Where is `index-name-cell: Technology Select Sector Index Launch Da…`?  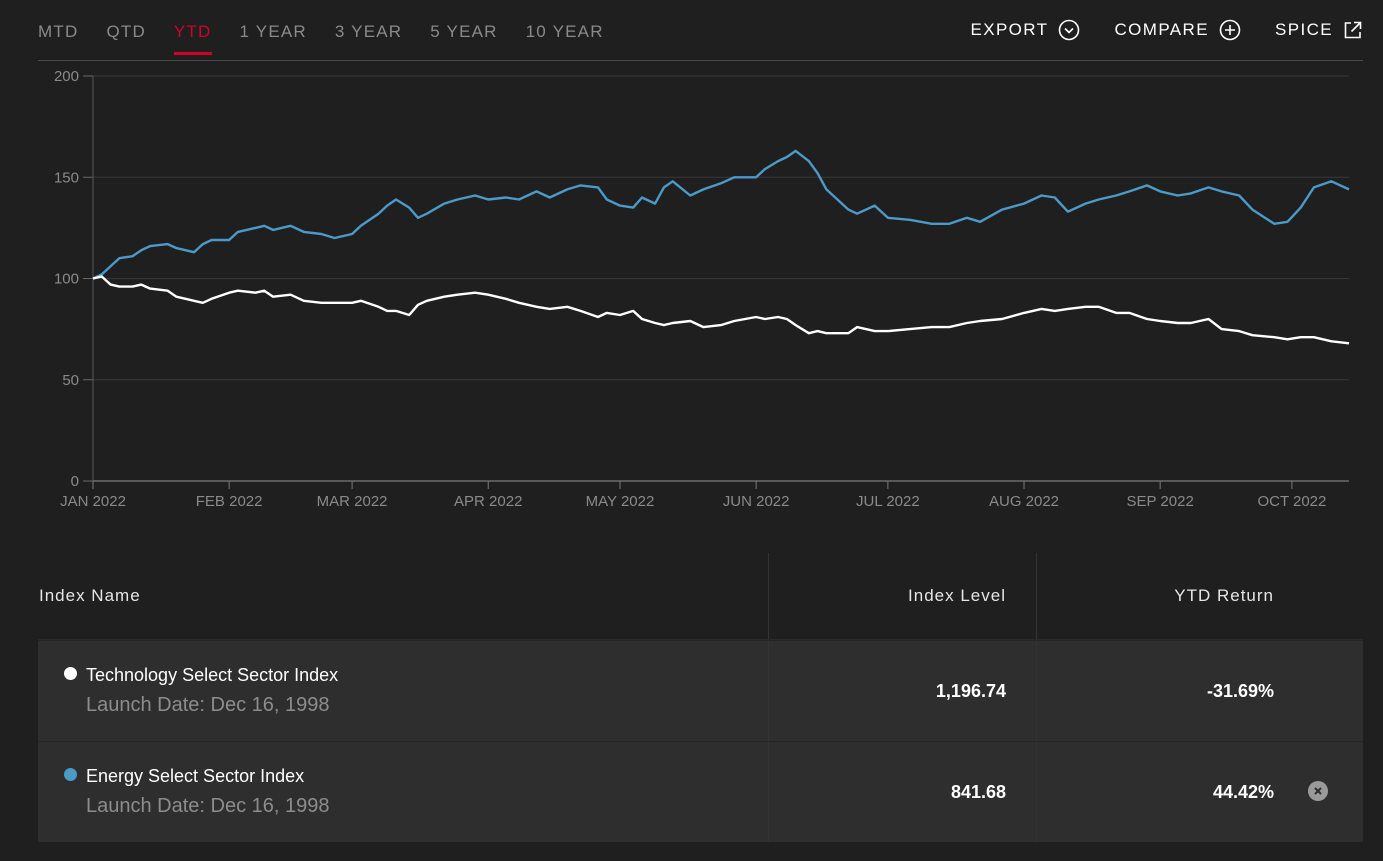 index-name-cell: Technology Select Sector Index Launch Da… is located at coordinates (403, 691).